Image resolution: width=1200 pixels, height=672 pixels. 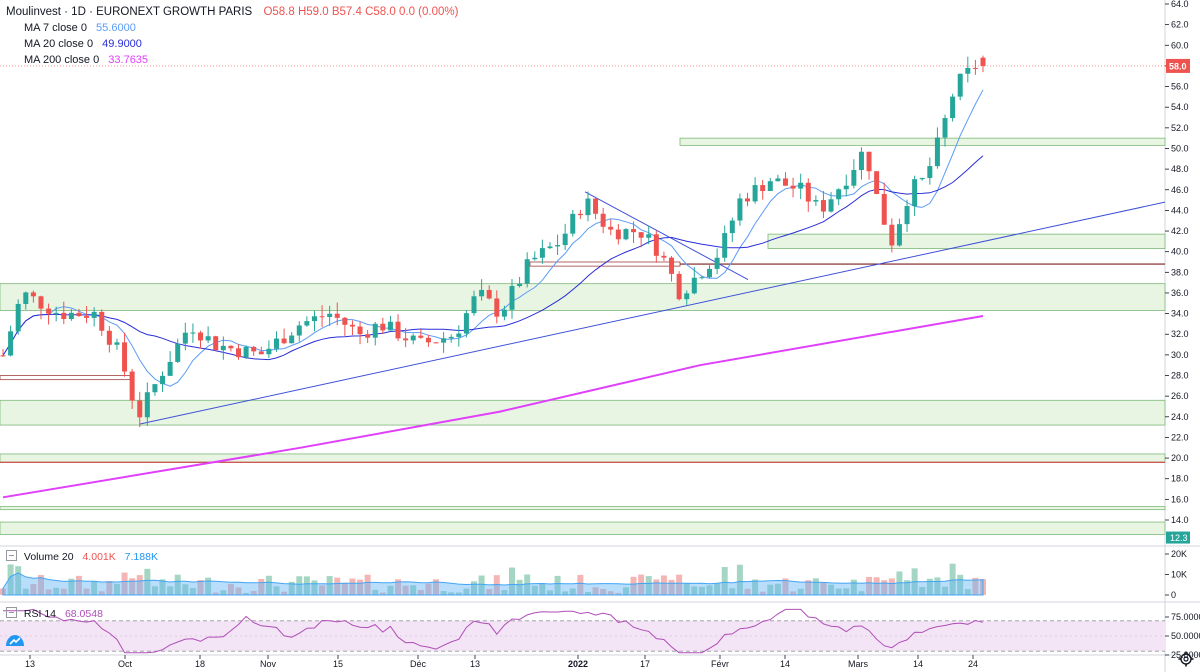 What do you see at coordinates (80, 28) in the screenshot?
I see `ma7-legend: MA 7 close 0 55.6000` at bounding box center [80, 28].